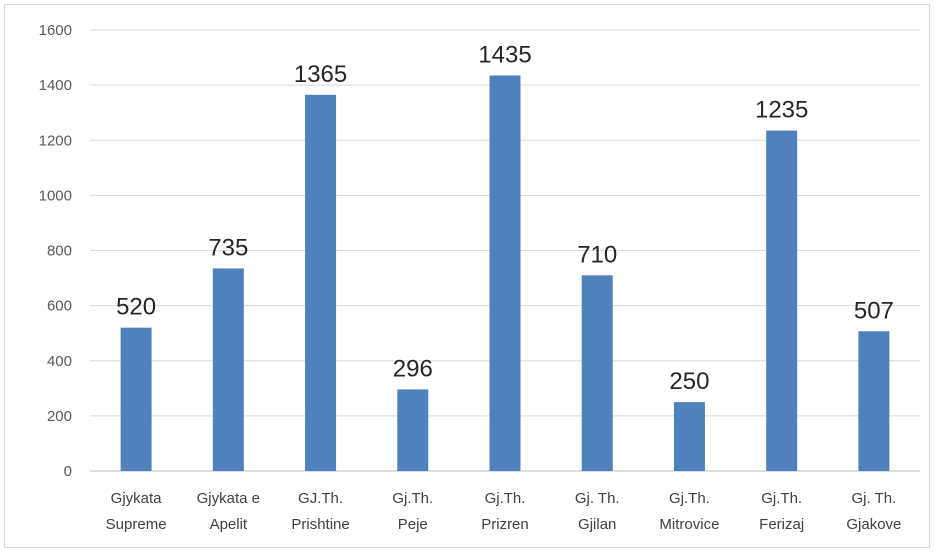 The image size is (936, 554). Describe the element at coordinates (689, 524) in the screenshot. I see `category-label: Mitrovice` at that location.